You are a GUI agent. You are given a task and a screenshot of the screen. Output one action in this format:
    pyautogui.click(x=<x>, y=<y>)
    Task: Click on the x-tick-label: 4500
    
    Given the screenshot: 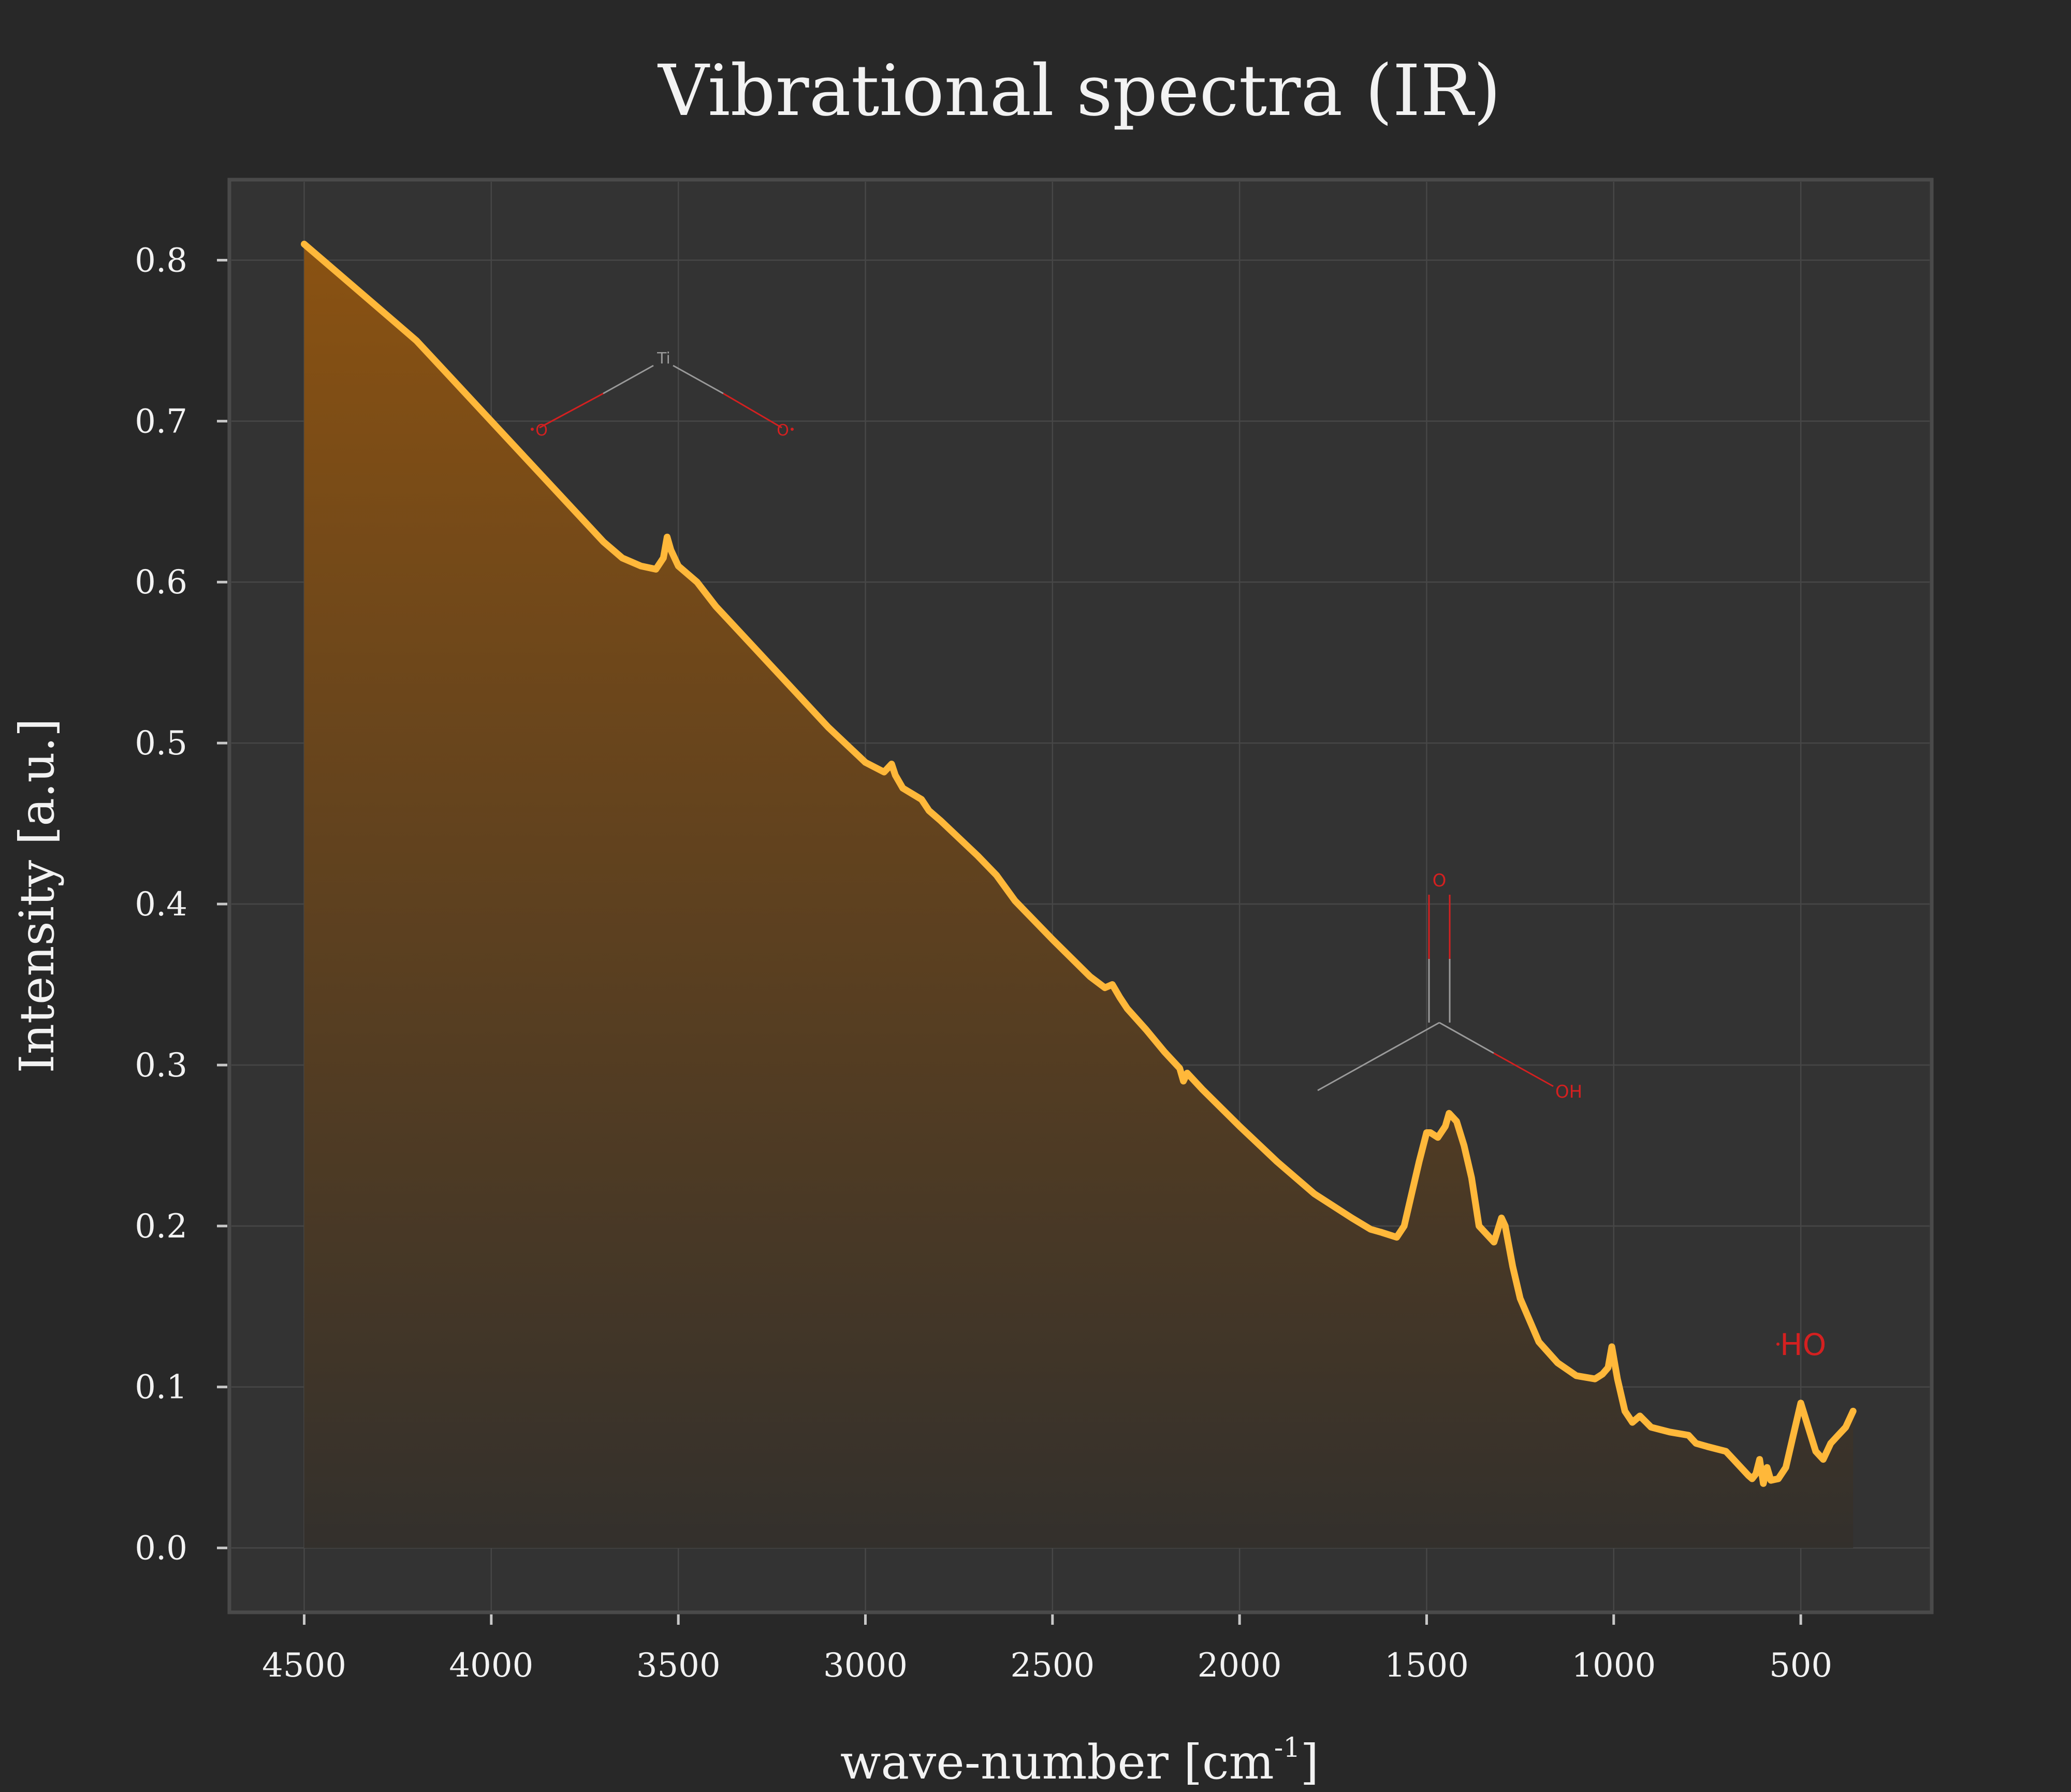 What is the action you would take?
    pyautogui.click(x=304, y=1666)
    